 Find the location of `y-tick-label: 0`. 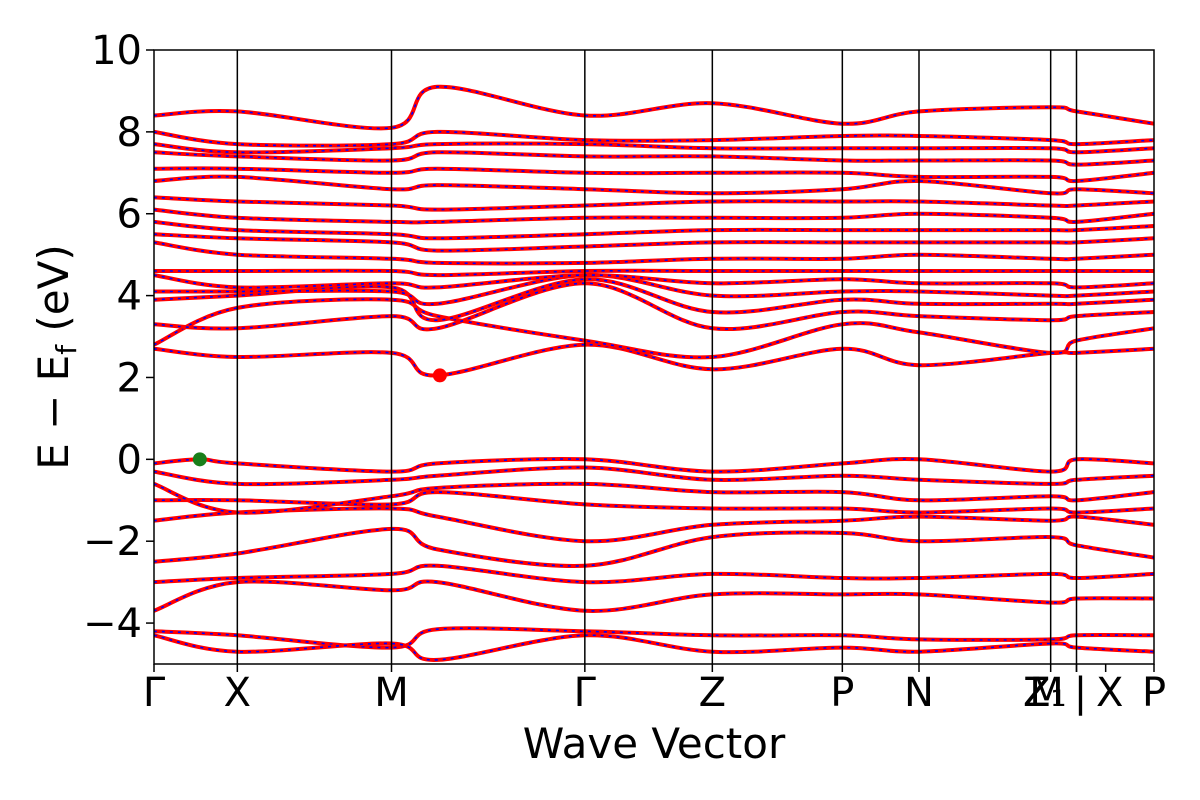

y-tick-label: 0 is located at coordinates (129, 460).